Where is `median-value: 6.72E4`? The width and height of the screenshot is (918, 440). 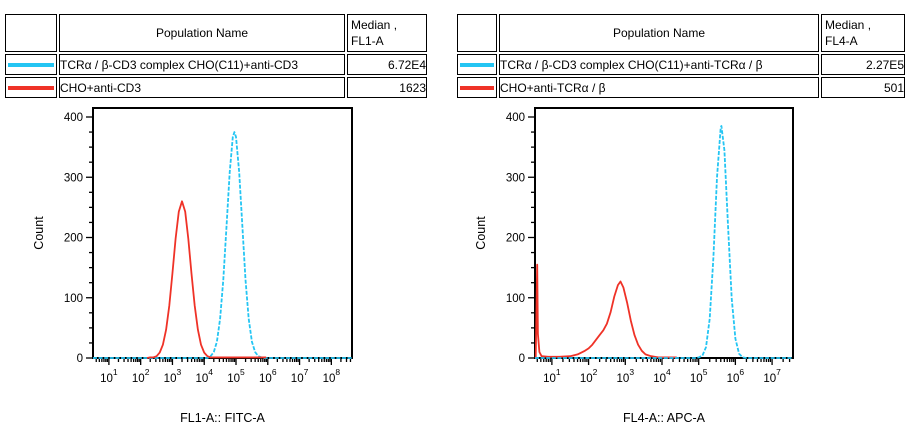 median-value: 6.72E4 is located at coordinates (387, 64).